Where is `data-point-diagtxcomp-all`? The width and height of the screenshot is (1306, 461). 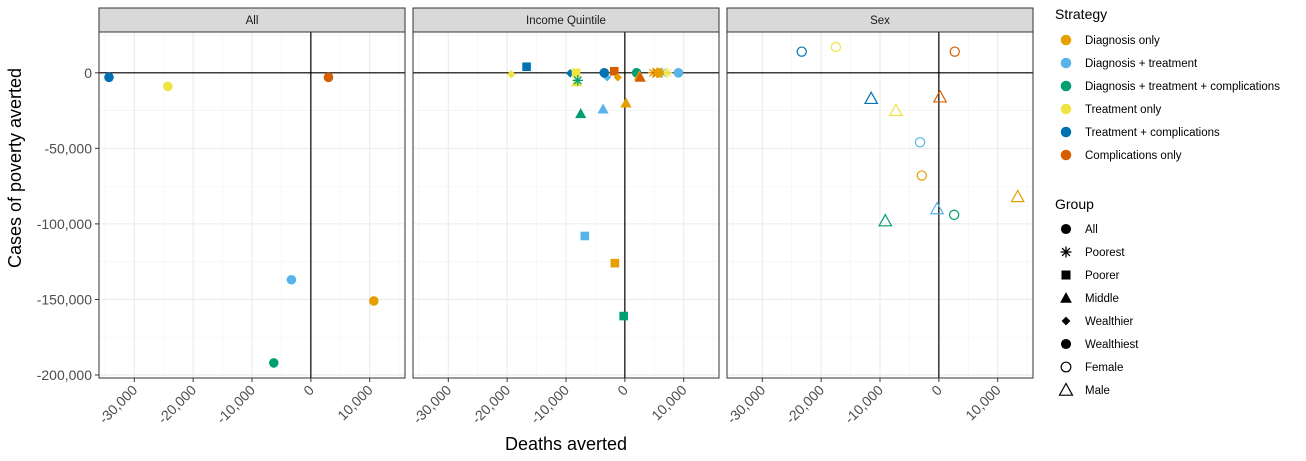 data-point-diagtxcomp-all is located at coordinates (273, 363).